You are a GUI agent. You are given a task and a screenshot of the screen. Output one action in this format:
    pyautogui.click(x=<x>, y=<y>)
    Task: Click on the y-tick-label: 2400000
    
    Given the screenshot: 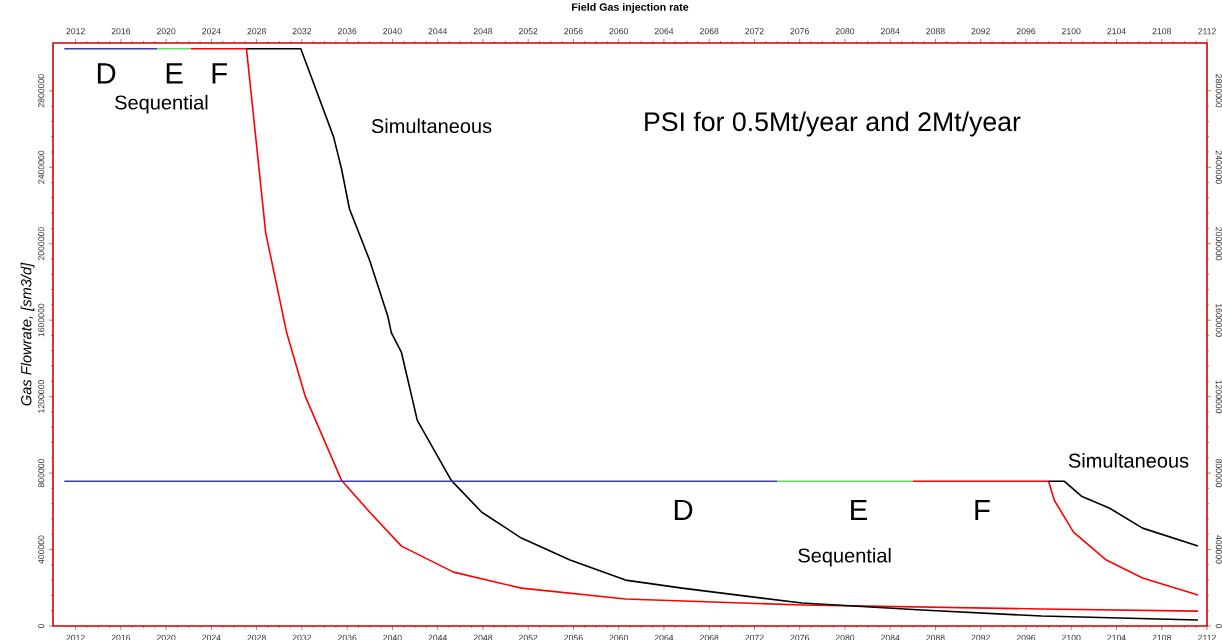 What is the action you would take?
    pyautogui.click(x=41, y=167)
    